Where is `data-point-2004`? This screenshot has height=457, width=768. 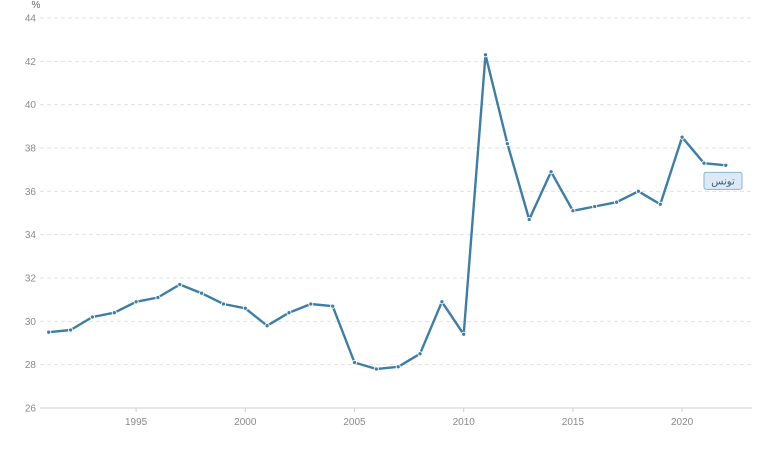 data-point-2004 is located at coordinates (333, 306).